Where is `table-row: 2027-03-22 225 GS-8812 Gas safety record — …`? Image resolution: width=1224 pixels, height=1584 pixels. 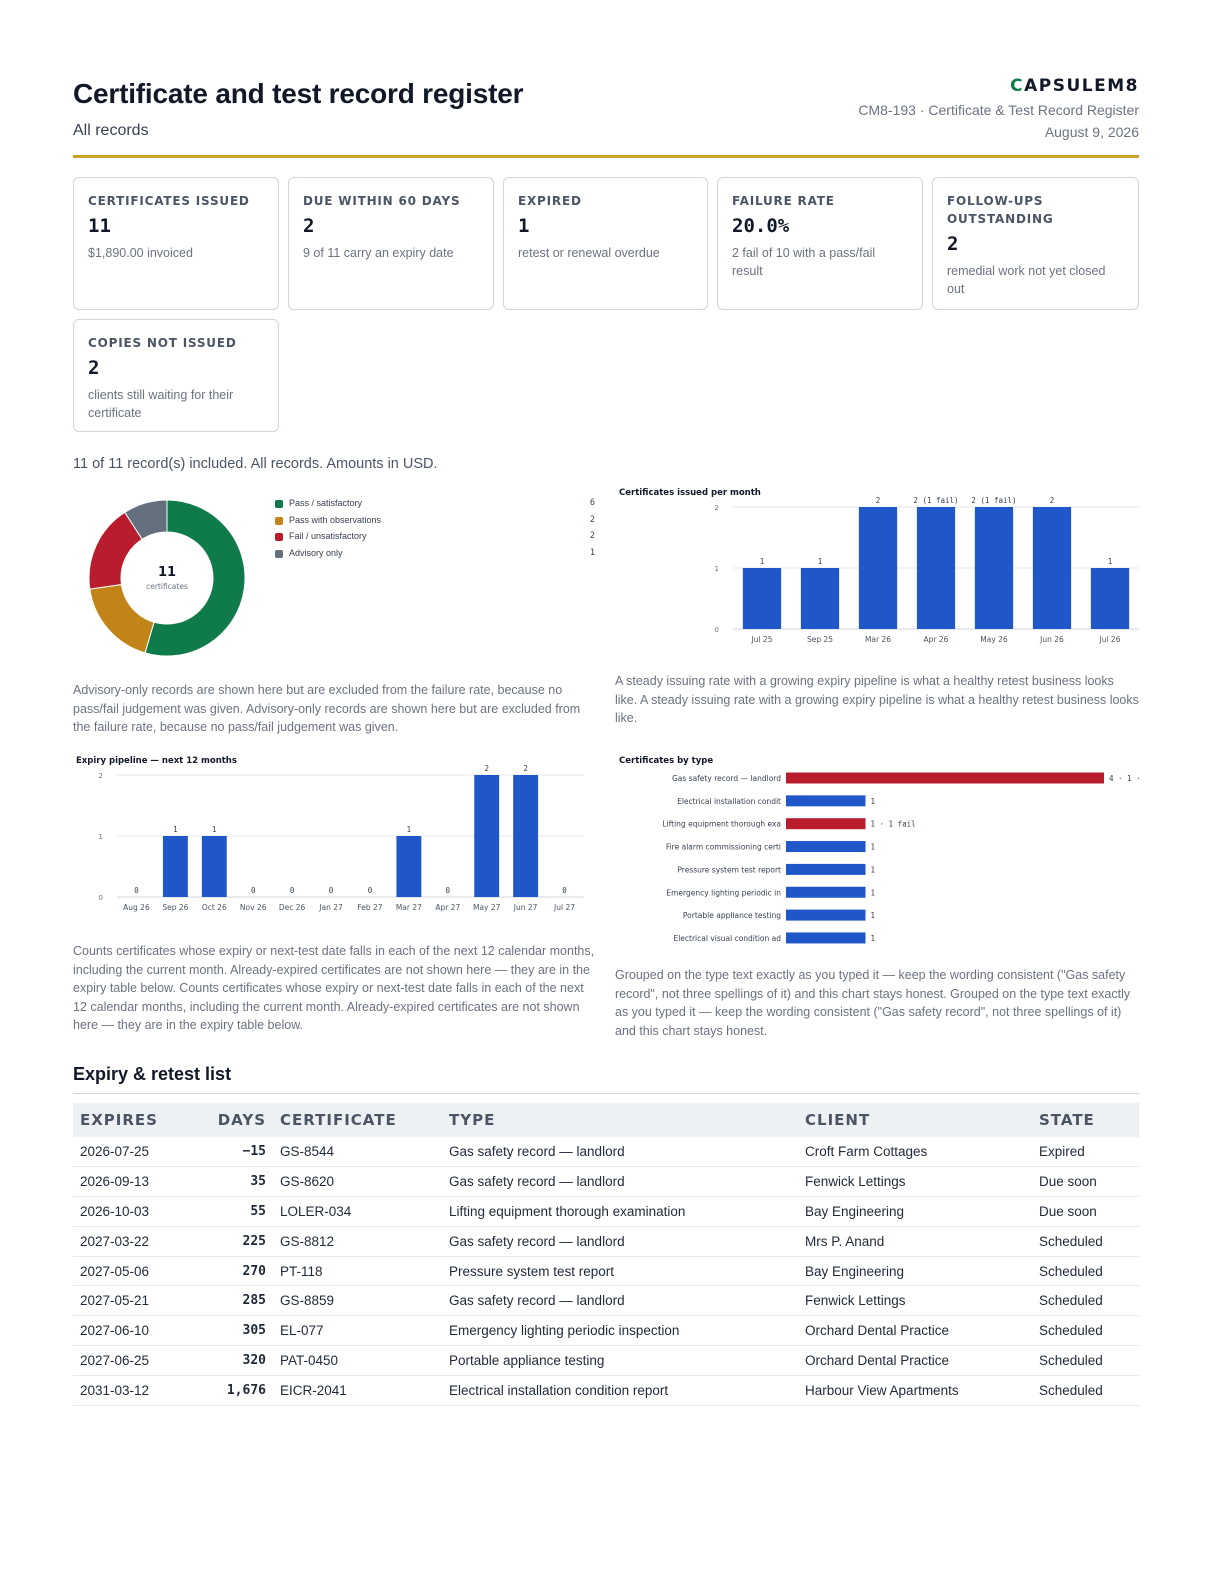
table-row: 2027-03-22 225 GS-8812 Gas safety record — … is located at coordinates (606, 1241).